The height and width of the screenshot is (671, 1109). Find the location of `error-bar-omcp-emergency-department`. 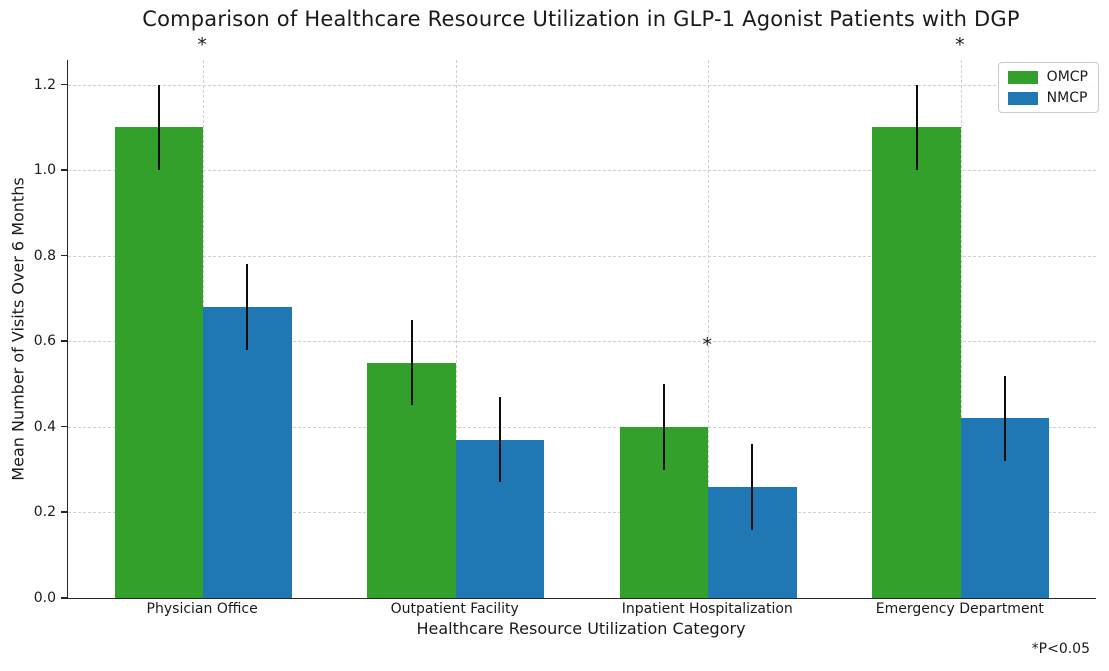

error-bar-omcp-emergency-department is located at coordinates (916, 127).